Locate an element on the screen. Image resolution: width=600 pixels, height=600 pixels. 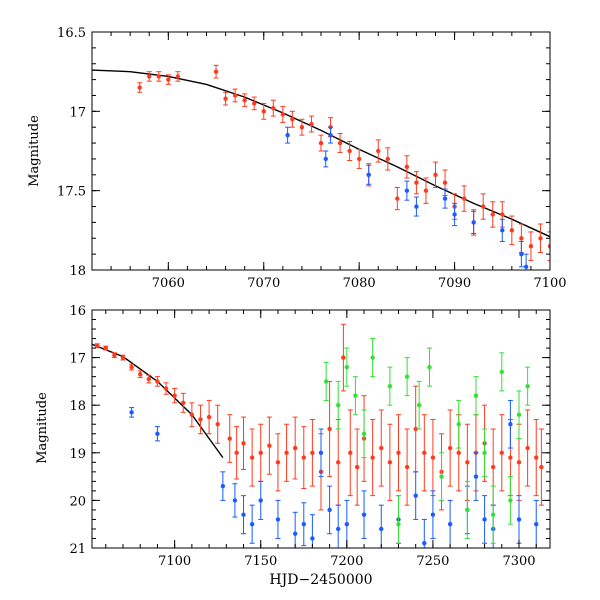
bottom-y-tick-label: 21 is located at coordinates (77, 549).